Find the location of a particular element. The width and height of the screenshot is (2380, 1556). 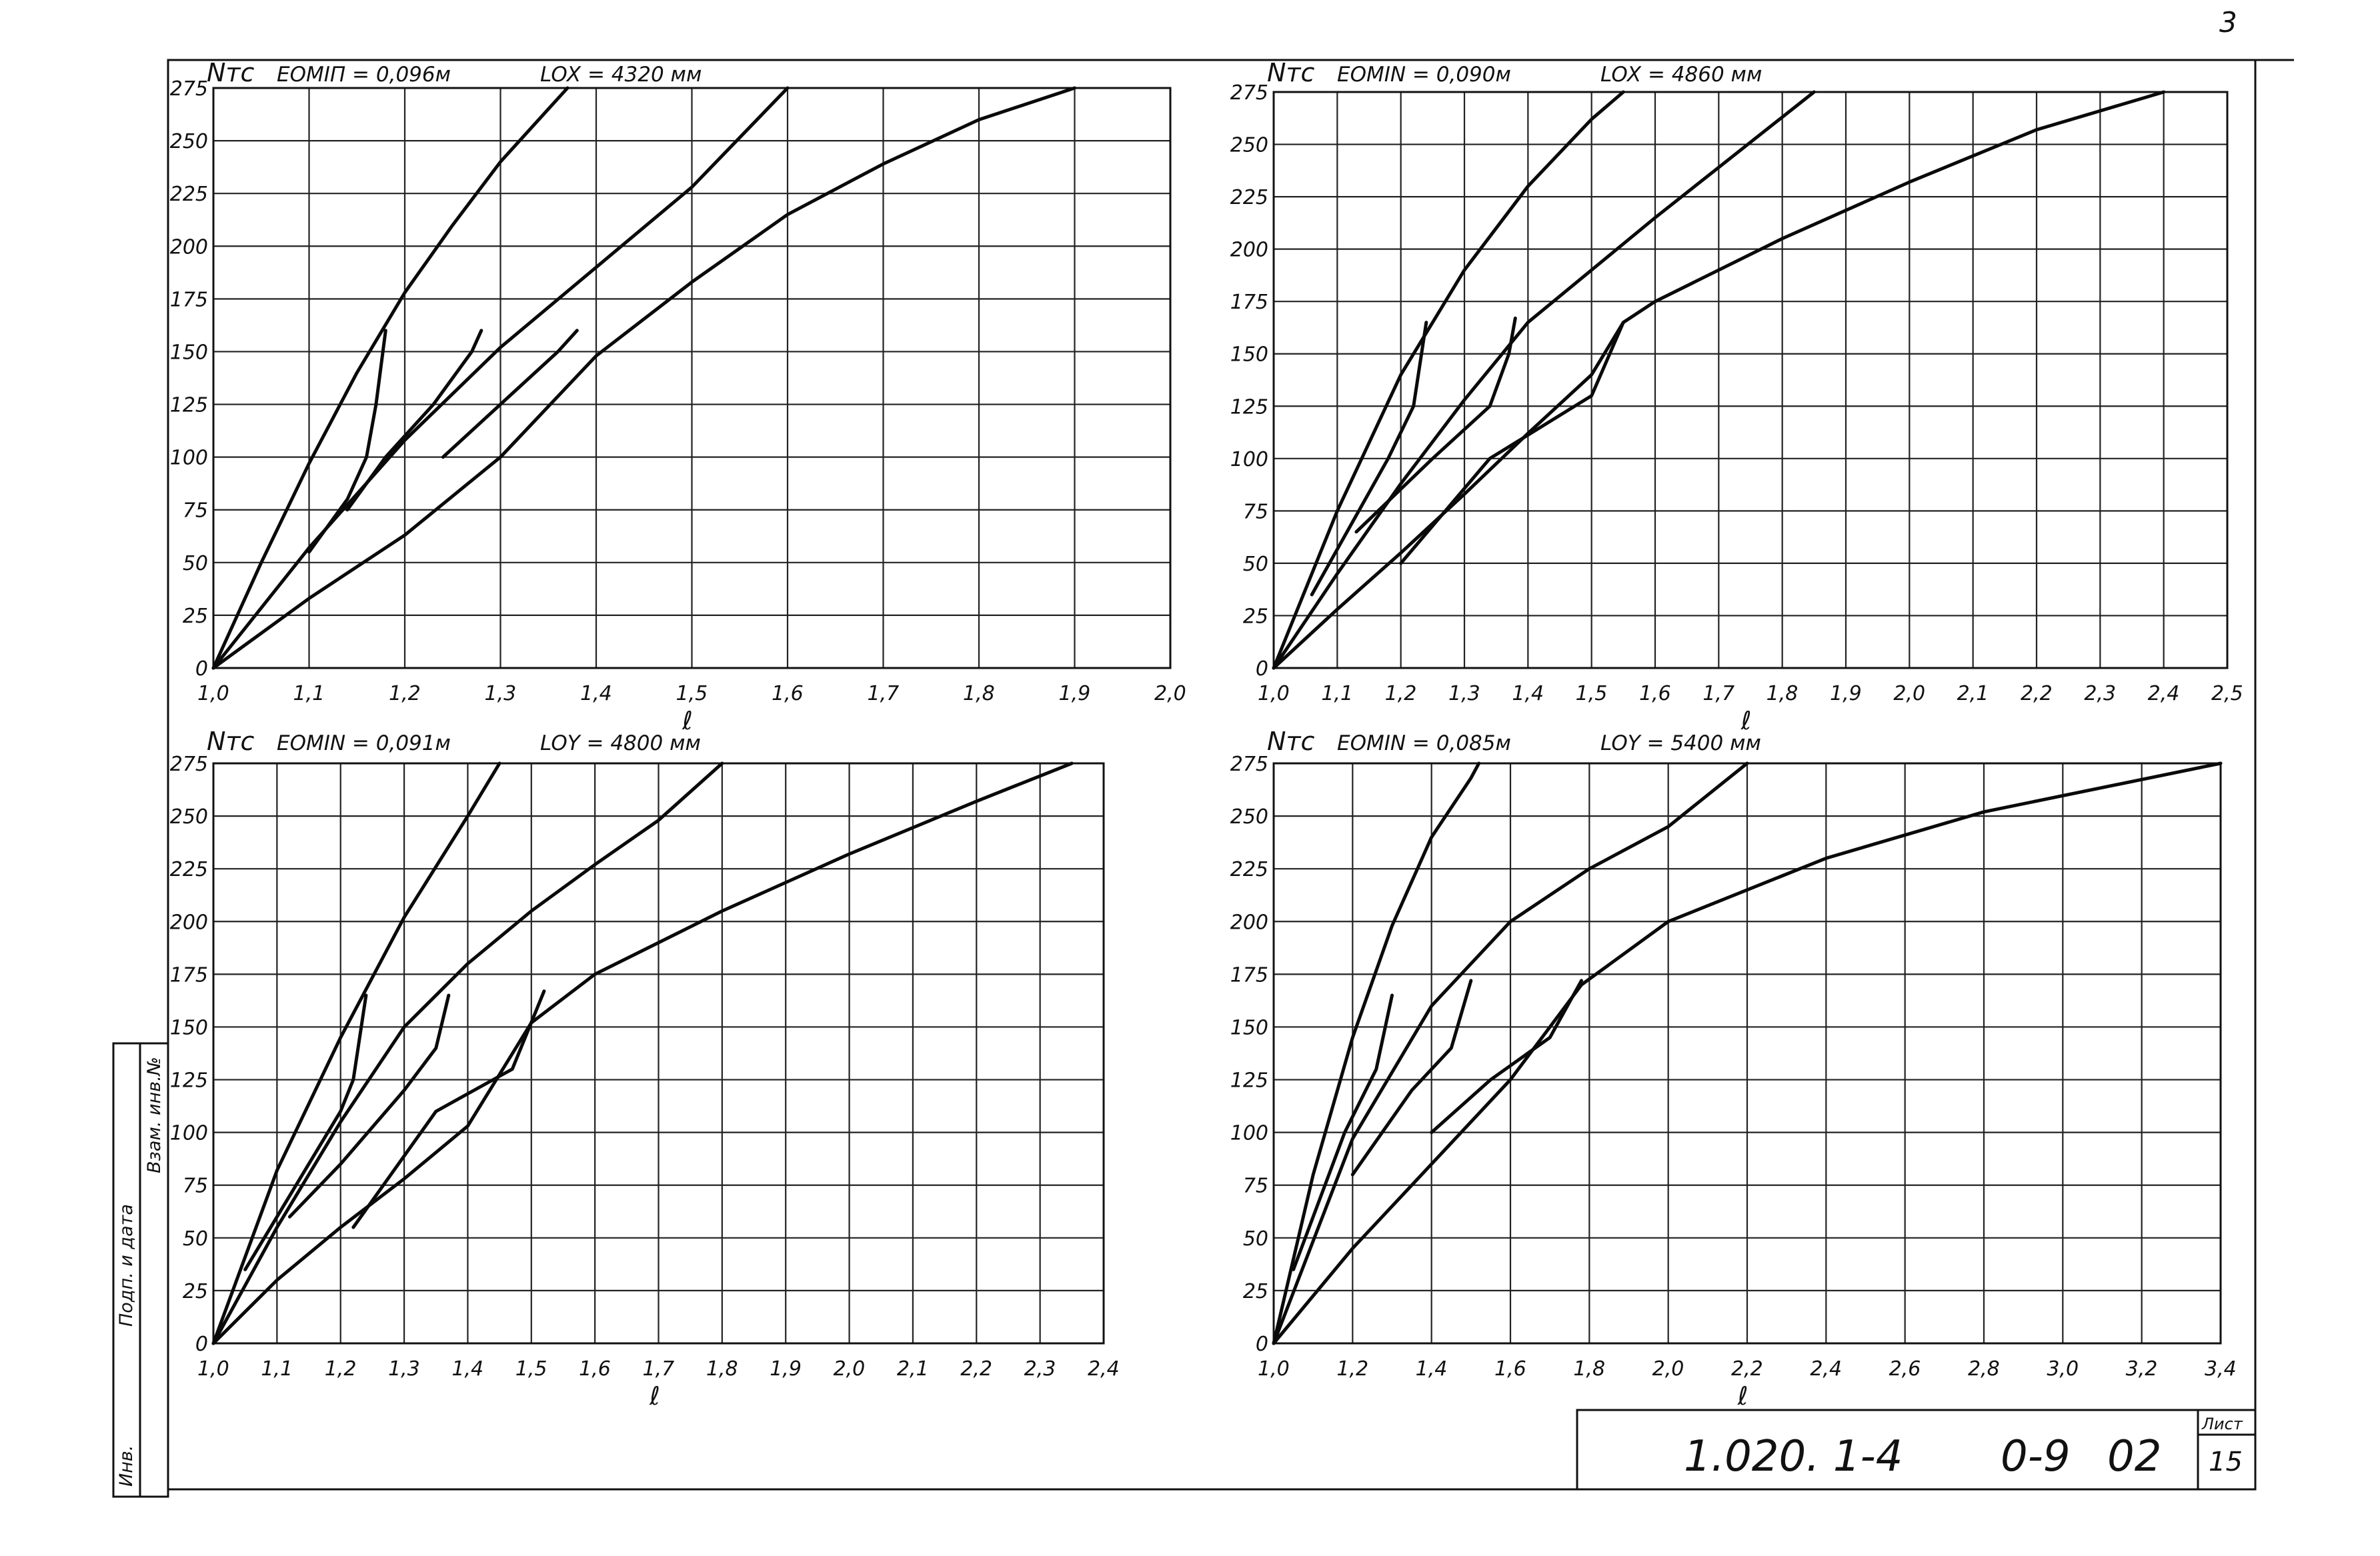

corner-mark: 3 is located at coordinates (2228, 22).